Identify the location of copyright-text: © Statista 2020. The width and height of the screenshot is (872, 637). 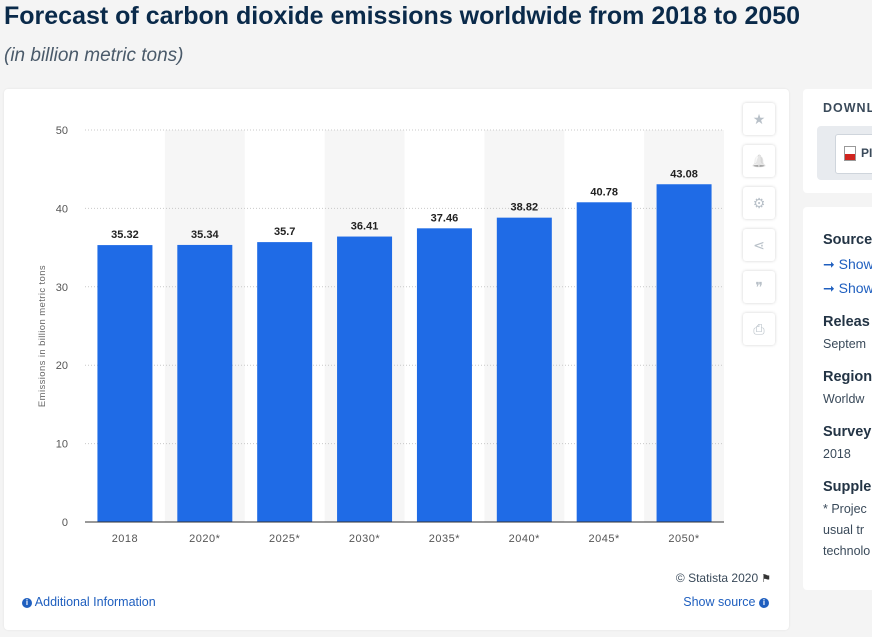
(717, 578).